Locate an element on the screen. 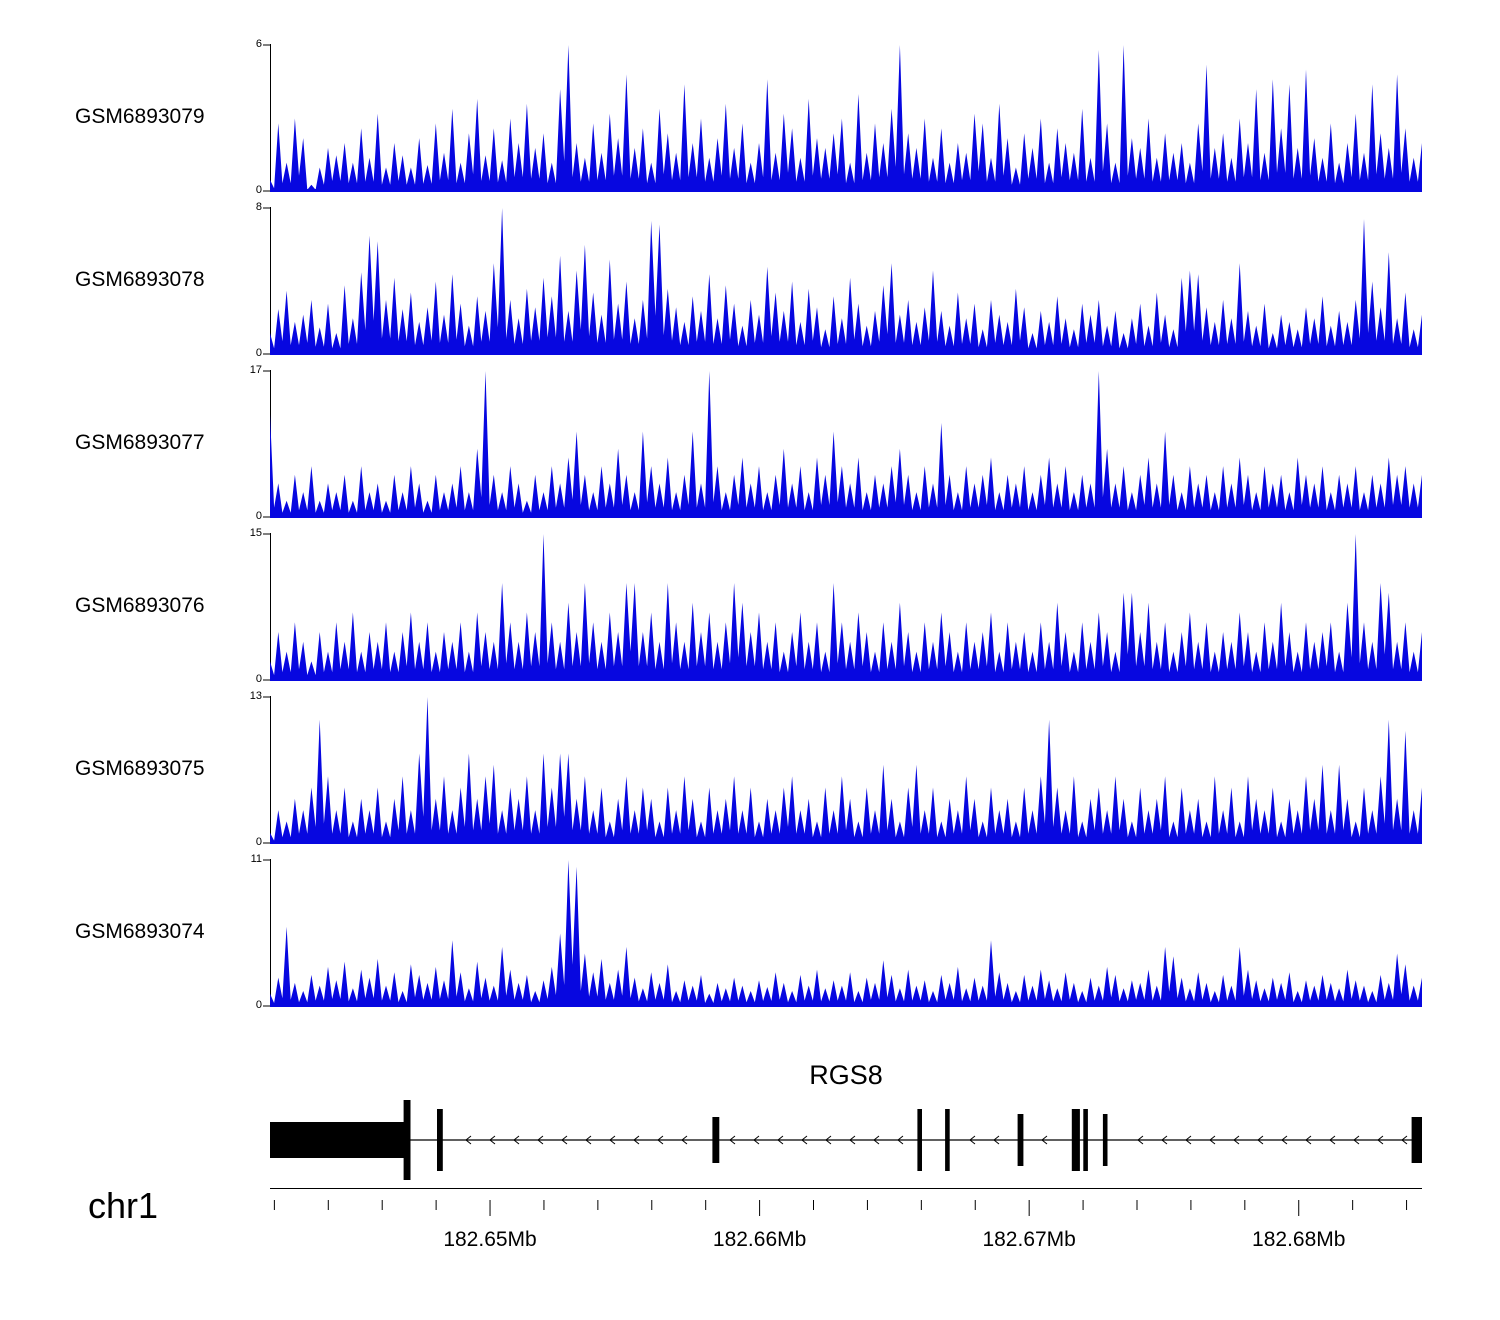 Image resolution: width=1500 pixels, height=1320 pixels. yaxis-max-label: 6 is located at coordinates (258, 44).